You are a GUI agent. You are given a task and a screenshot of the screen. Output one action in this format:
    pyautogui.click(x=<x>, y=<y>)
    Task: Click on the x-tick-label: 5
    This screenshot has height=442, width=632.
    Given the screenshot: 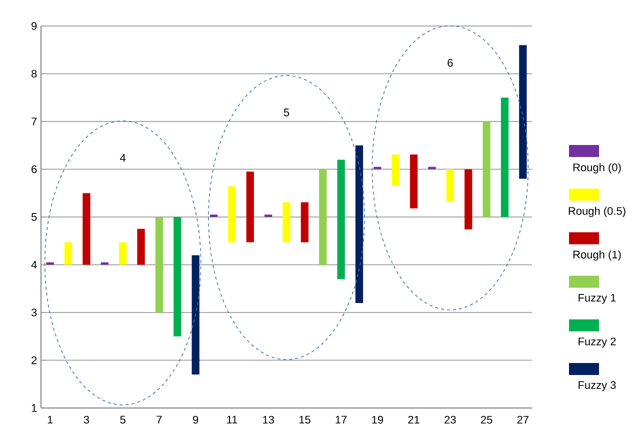 What is the action you would take?
    pyautogui.click(x=123, y=420)
    